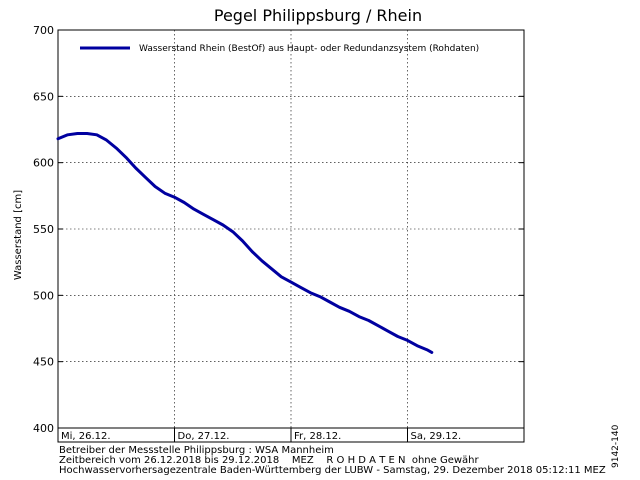 The width and height of the screenshot is (640, 480). Describe the element at coordinates (86, 436) in the screenshot. I see `x-tick-label: Mi, 26.12.` at that location.